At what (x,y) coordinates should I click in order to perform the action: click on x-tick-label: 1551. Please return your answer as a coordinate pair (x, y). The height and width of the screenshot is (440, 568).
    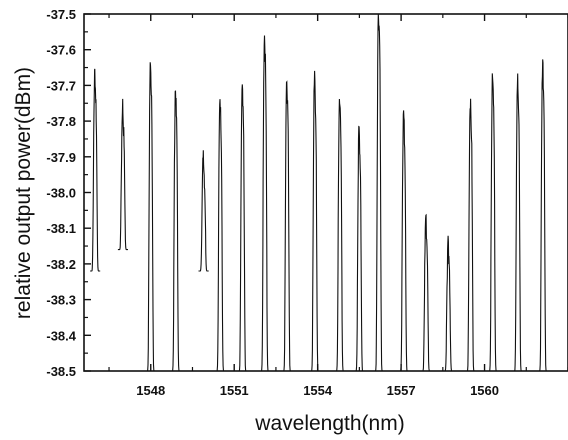
    Looking at the image, I should click on (234, 390).